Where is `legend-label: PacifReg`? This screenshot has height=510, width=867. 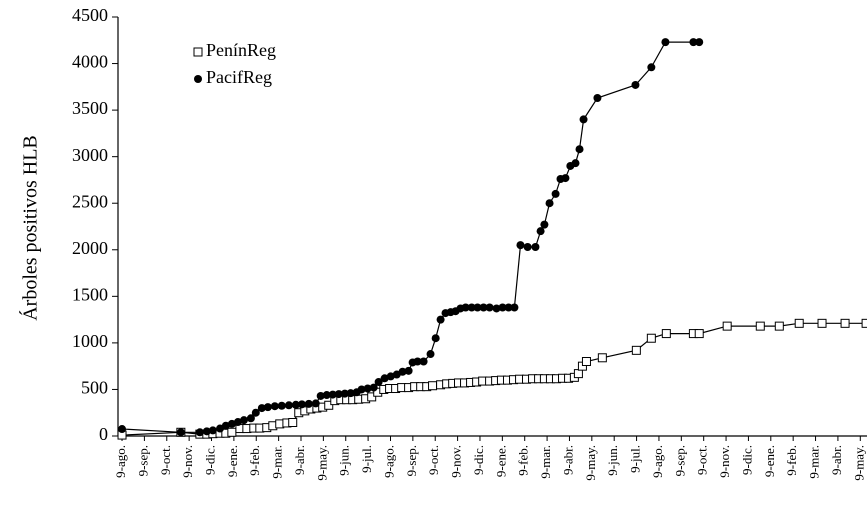
legend-label: PacifReg is located at coordinates (239, 77).